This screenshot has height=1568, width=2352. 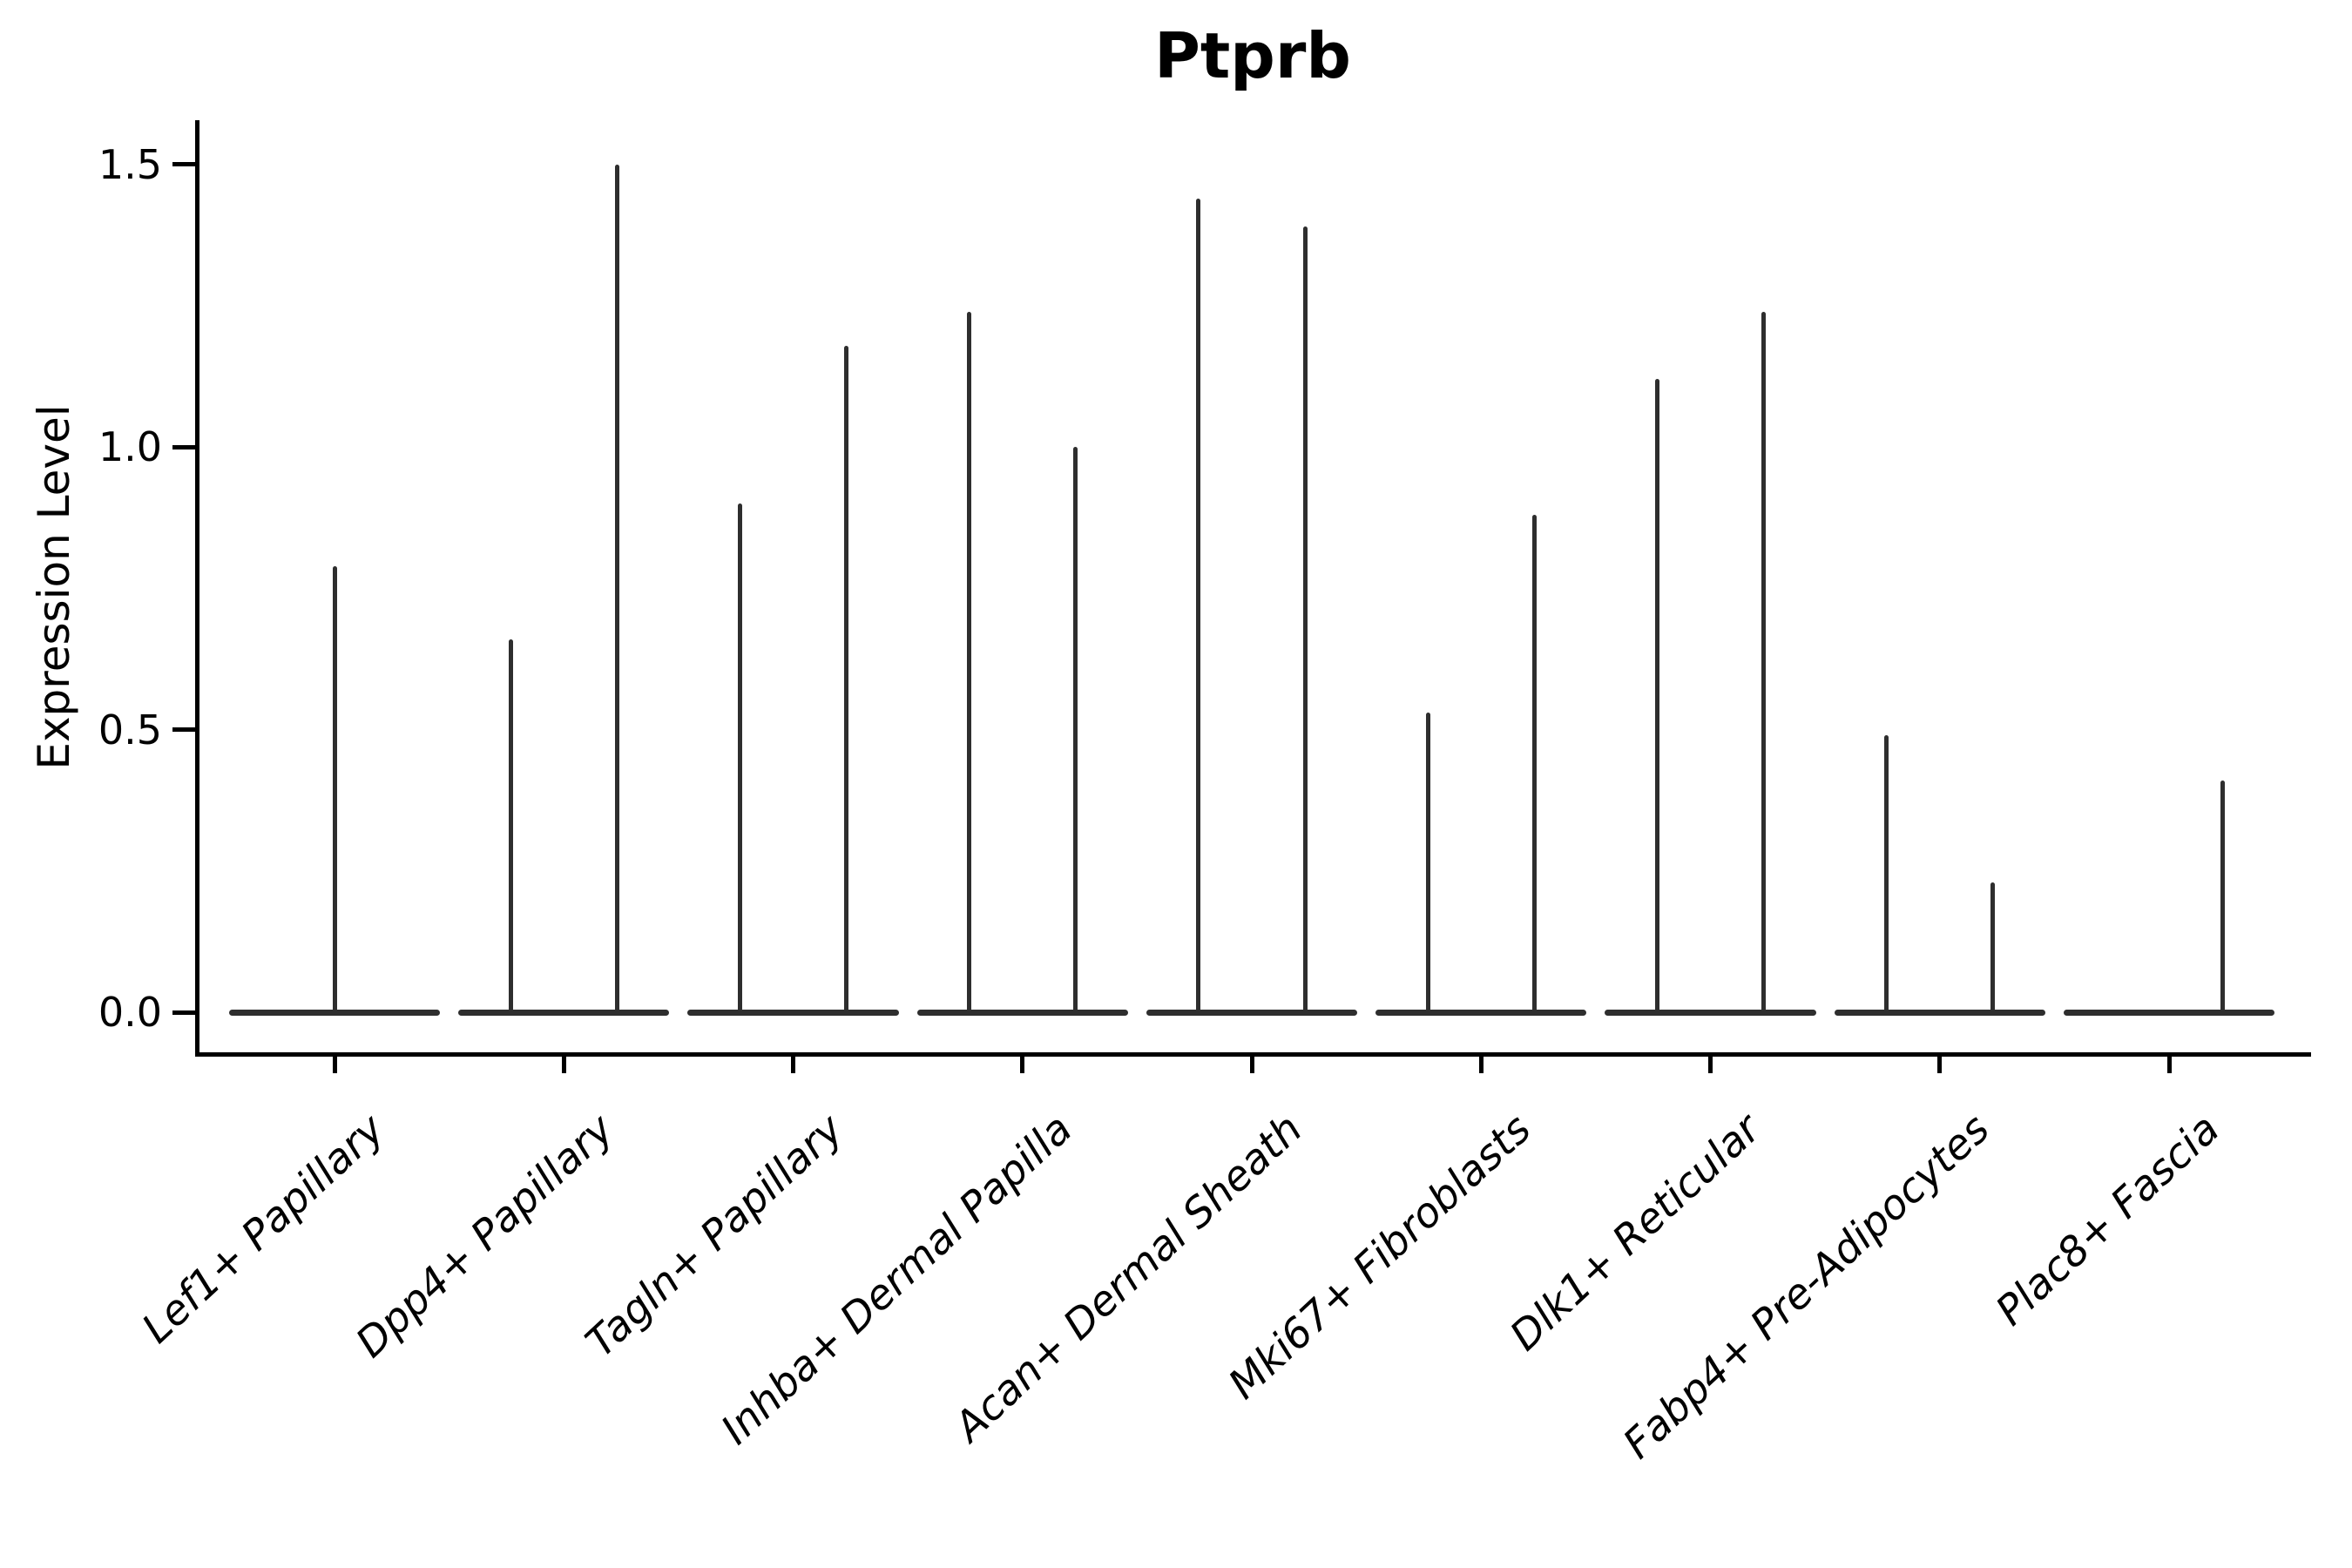 What do you see at coordinates (196, 588) in the screenshot?
I see `y-axis-spine` at bounding box center [196, 588].